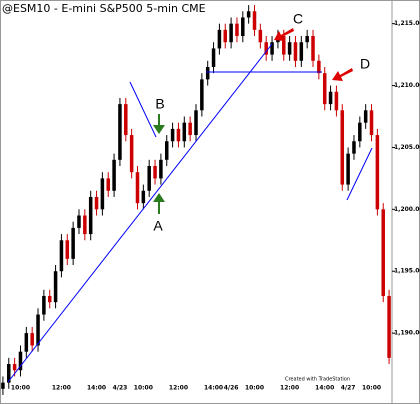 The width and height of the screenshot is (420, 404). I want to click on x-tick-label: 4/27, so click(348, 388).